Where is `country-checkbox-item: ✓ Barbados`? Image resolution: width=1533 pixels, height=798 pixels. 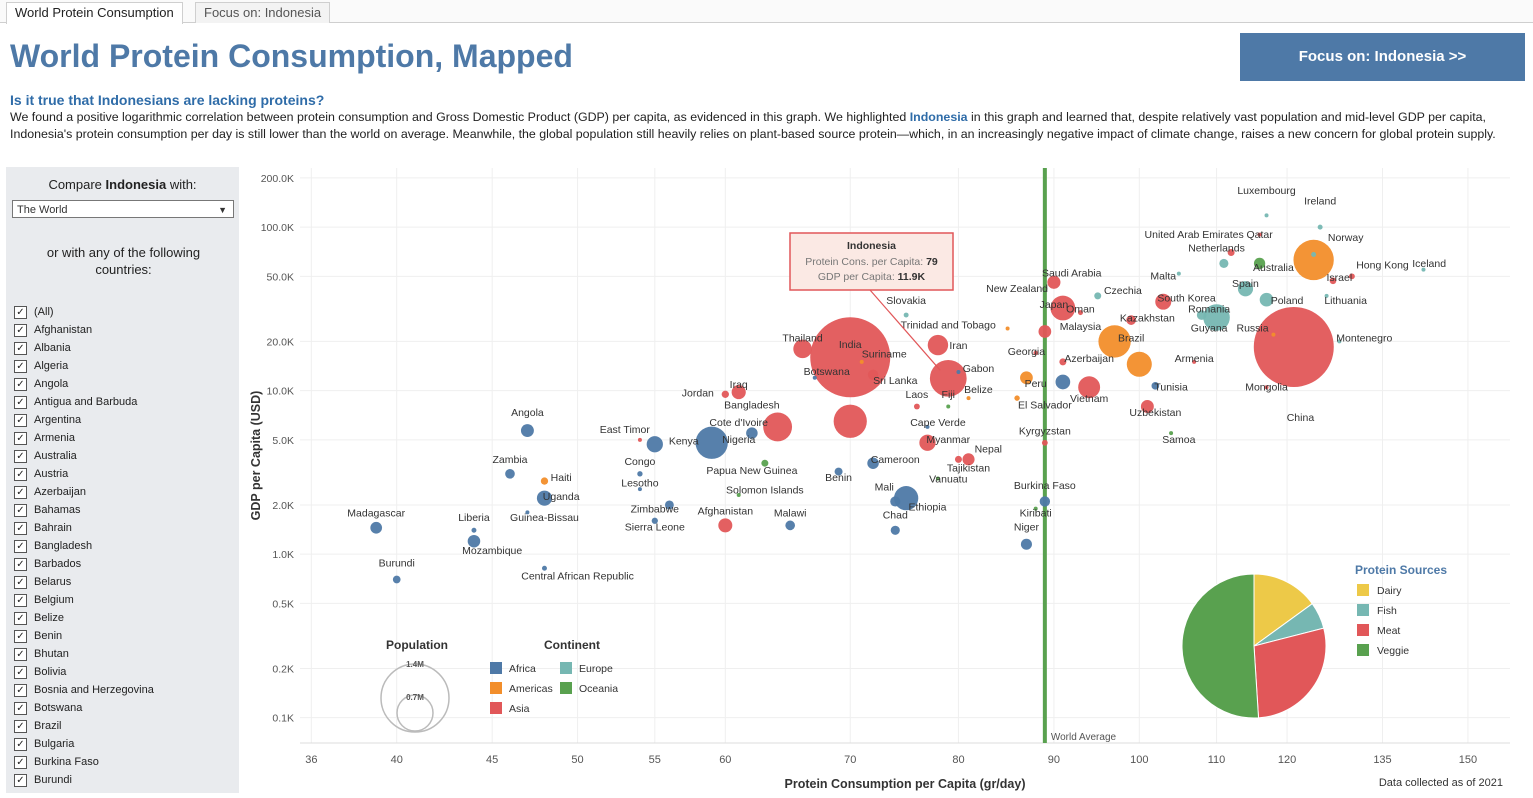 country-checkbox-item: ✓ Barbados is located at coordinates (84, 564).